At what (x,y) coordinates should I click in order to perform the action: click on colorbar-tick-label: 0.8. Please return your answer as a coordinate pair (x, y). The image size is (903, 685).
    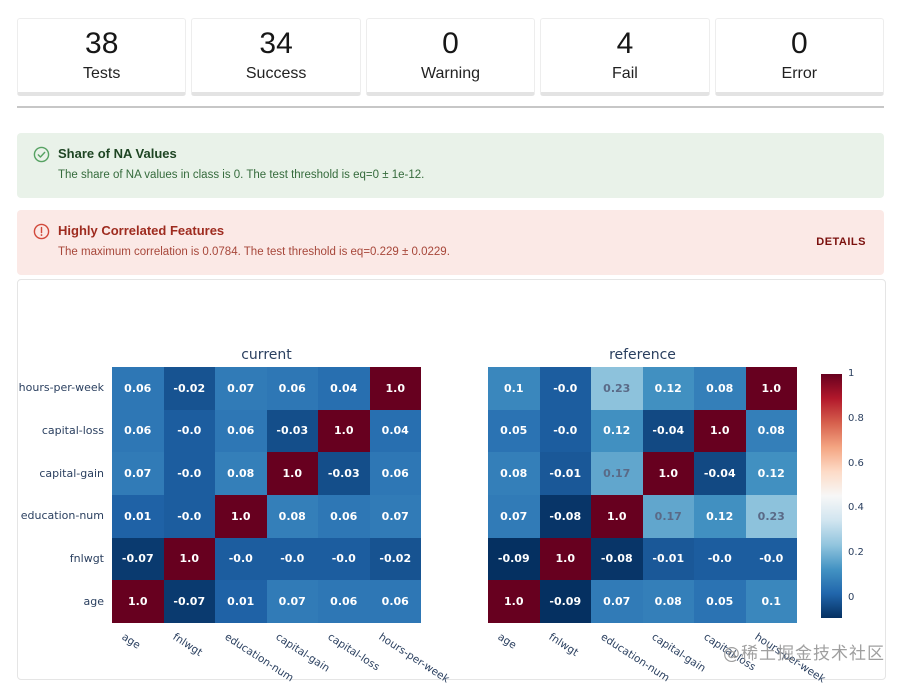
    Looking at the image, I should click on (856, 418).